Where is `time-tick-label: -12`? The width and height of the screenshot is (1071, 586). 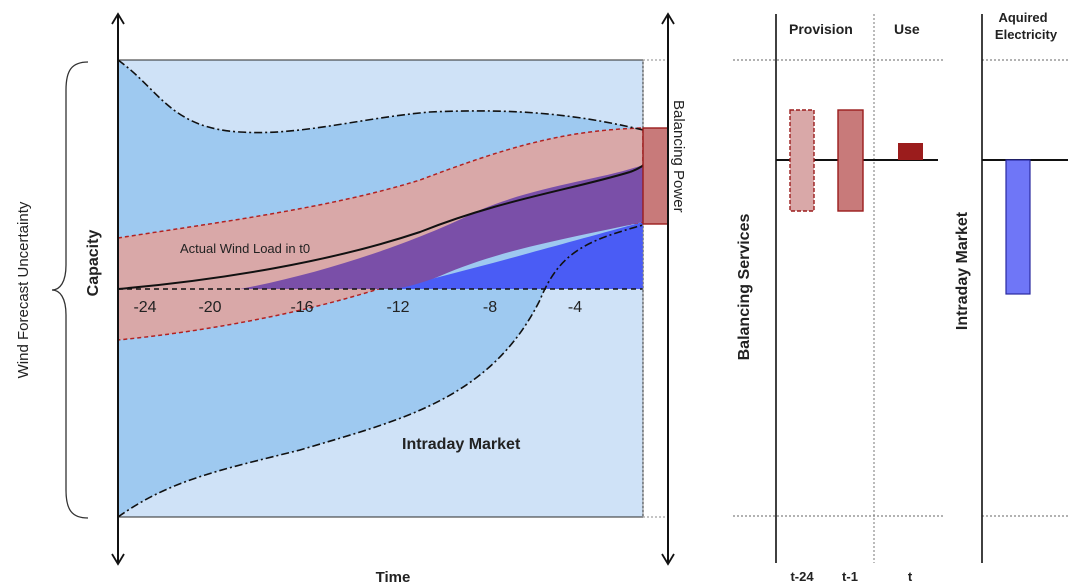 time-tick-label: -12 is located at coordinates (397, 307).